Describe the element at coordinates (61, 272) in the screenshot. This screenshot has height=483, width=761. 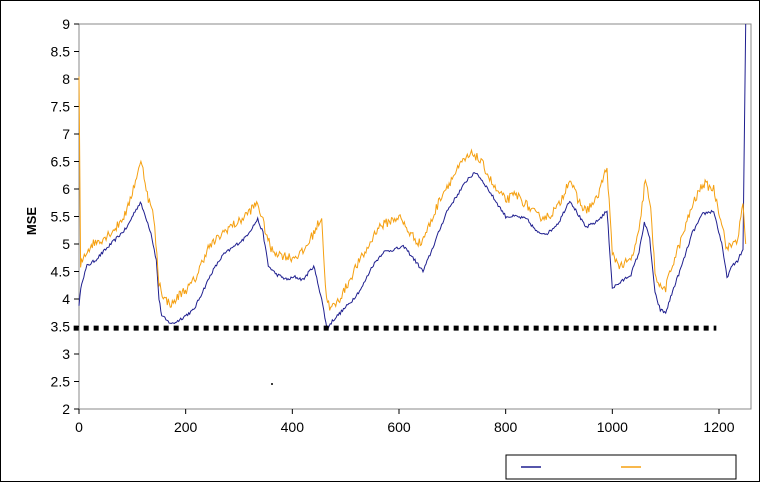
I see `y-tick-label: 4.5` at that location.